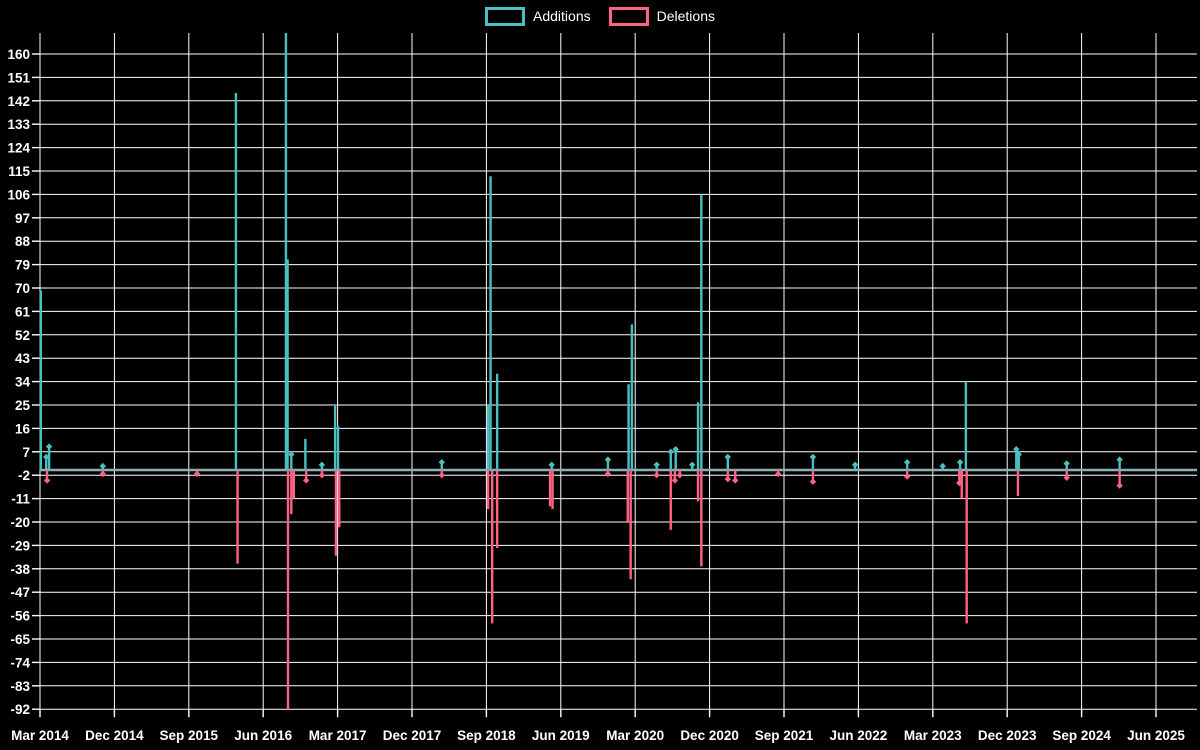 The image size is (1200, 750). Describe the element at coordinates (562, 16) in the screenshot. I see `legend-label-additions: Additions` at that location.